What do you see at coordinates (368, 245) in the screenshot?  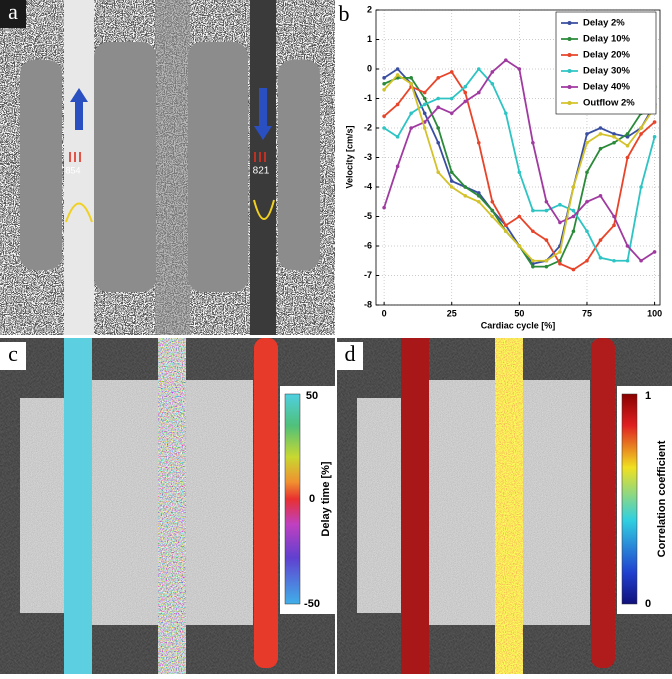 I see `y-tick-label: -6` at bounding box center [368, 245].